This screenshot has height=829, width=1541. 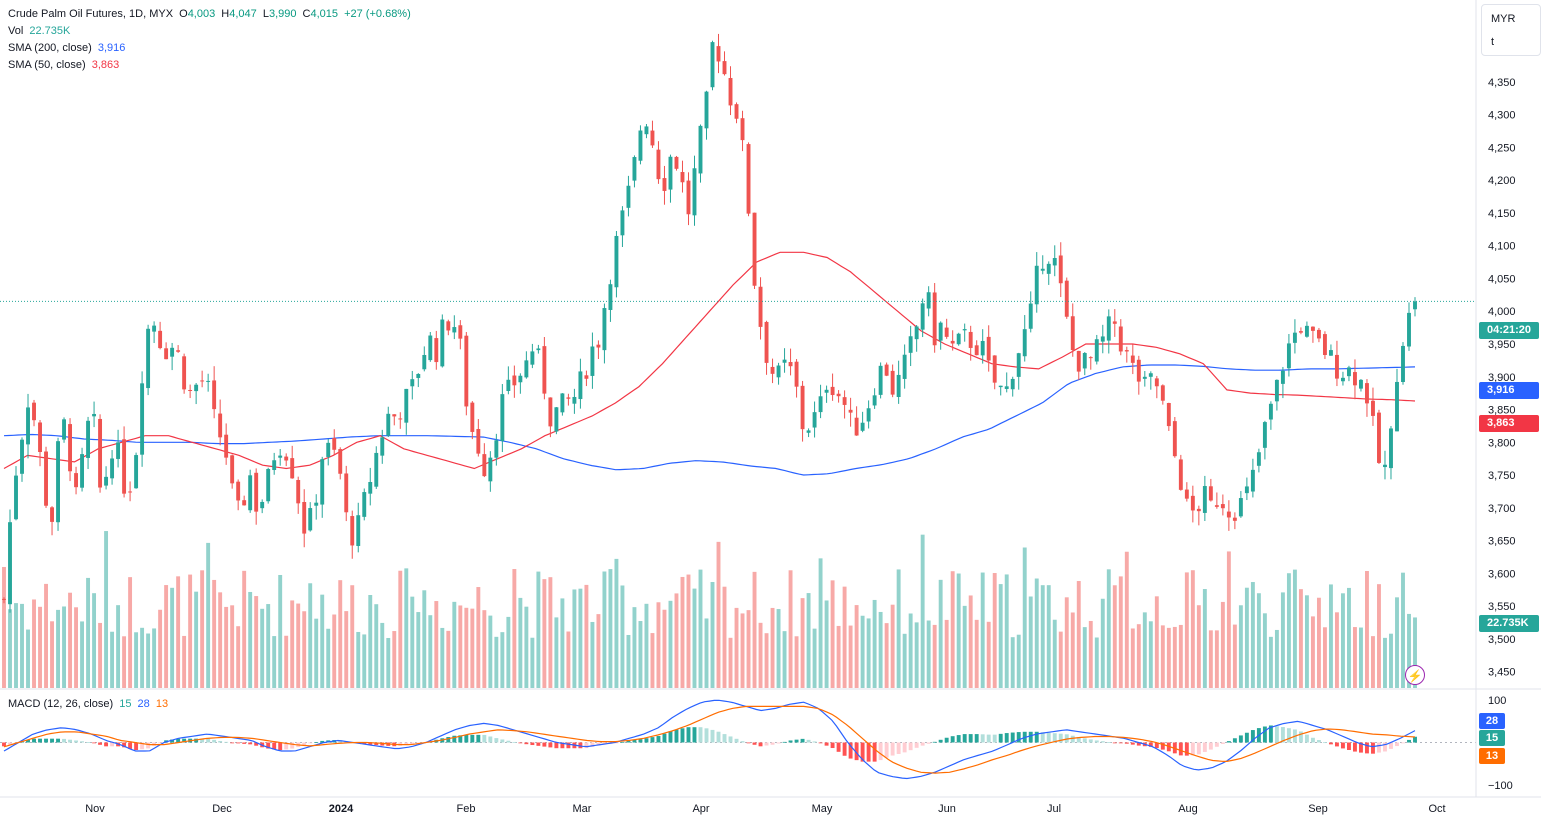 I want to click on unit-label: t, so click(x=1493, y=42).